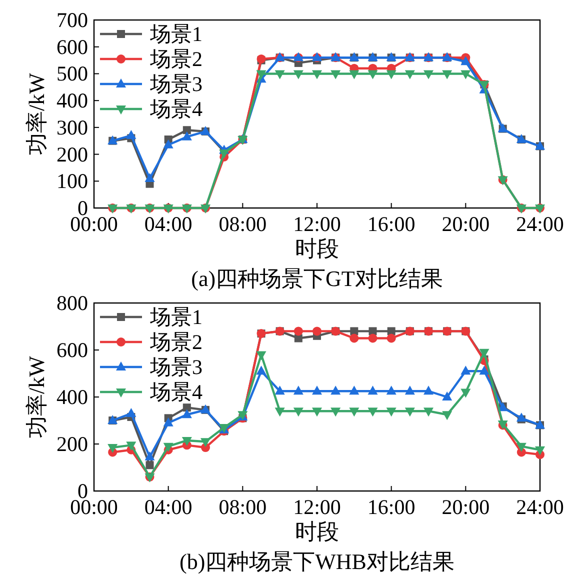 The width and height of the screenshot is (568, 581). What do you see at coordinates (317, 224) in the screenshot?
I see `x-tick-label: 12:00` at bounding box center [317, 224].